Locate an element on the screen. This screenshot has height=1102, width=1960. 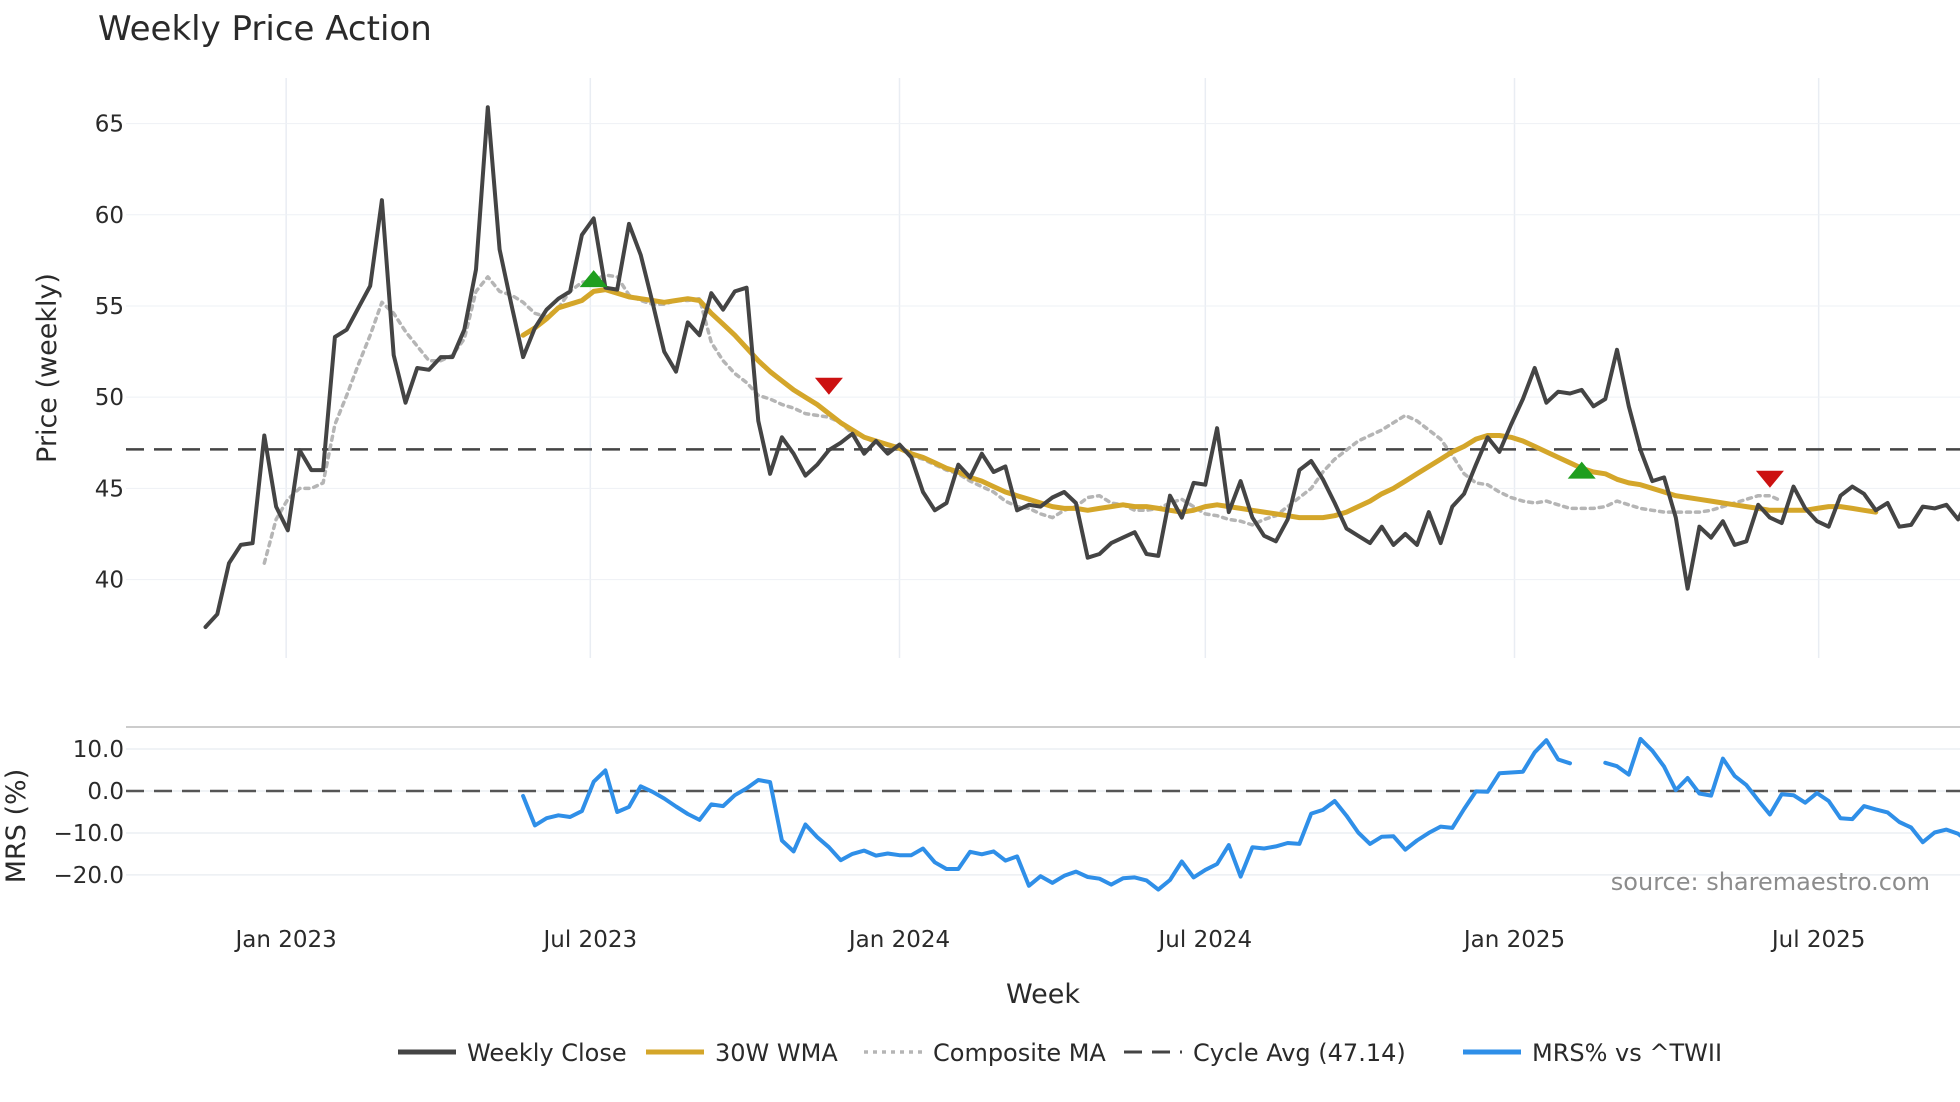
price-y-tick-label: 50 is located at coordinates (109, 398).